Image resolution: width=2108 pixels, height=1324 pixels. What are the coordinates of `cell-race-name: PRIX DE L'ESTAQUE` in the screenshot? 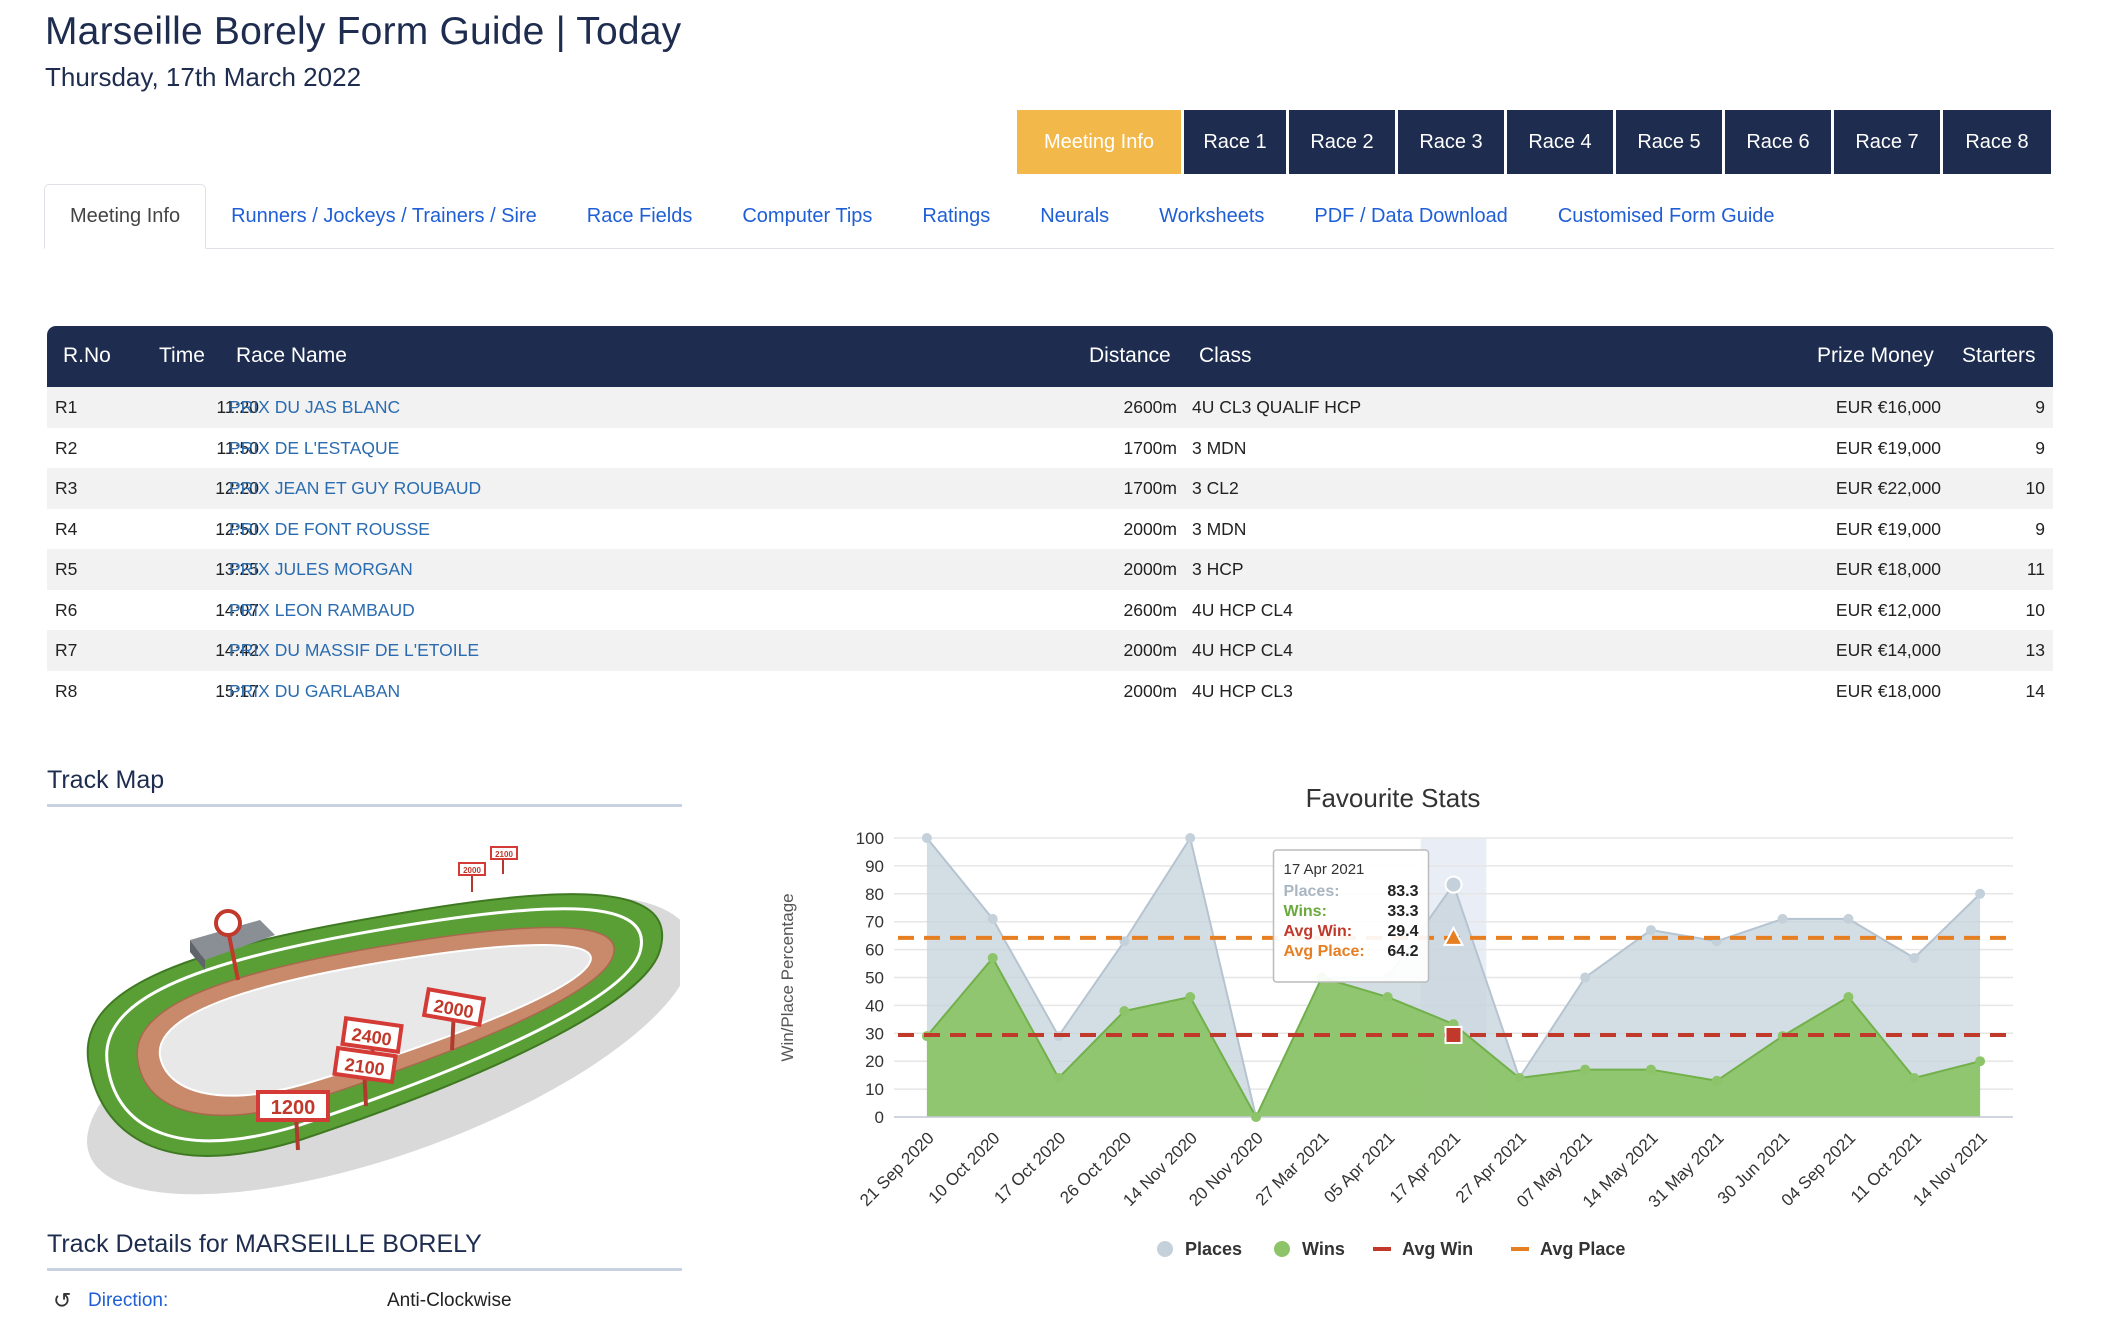 It's located at (314, 447).